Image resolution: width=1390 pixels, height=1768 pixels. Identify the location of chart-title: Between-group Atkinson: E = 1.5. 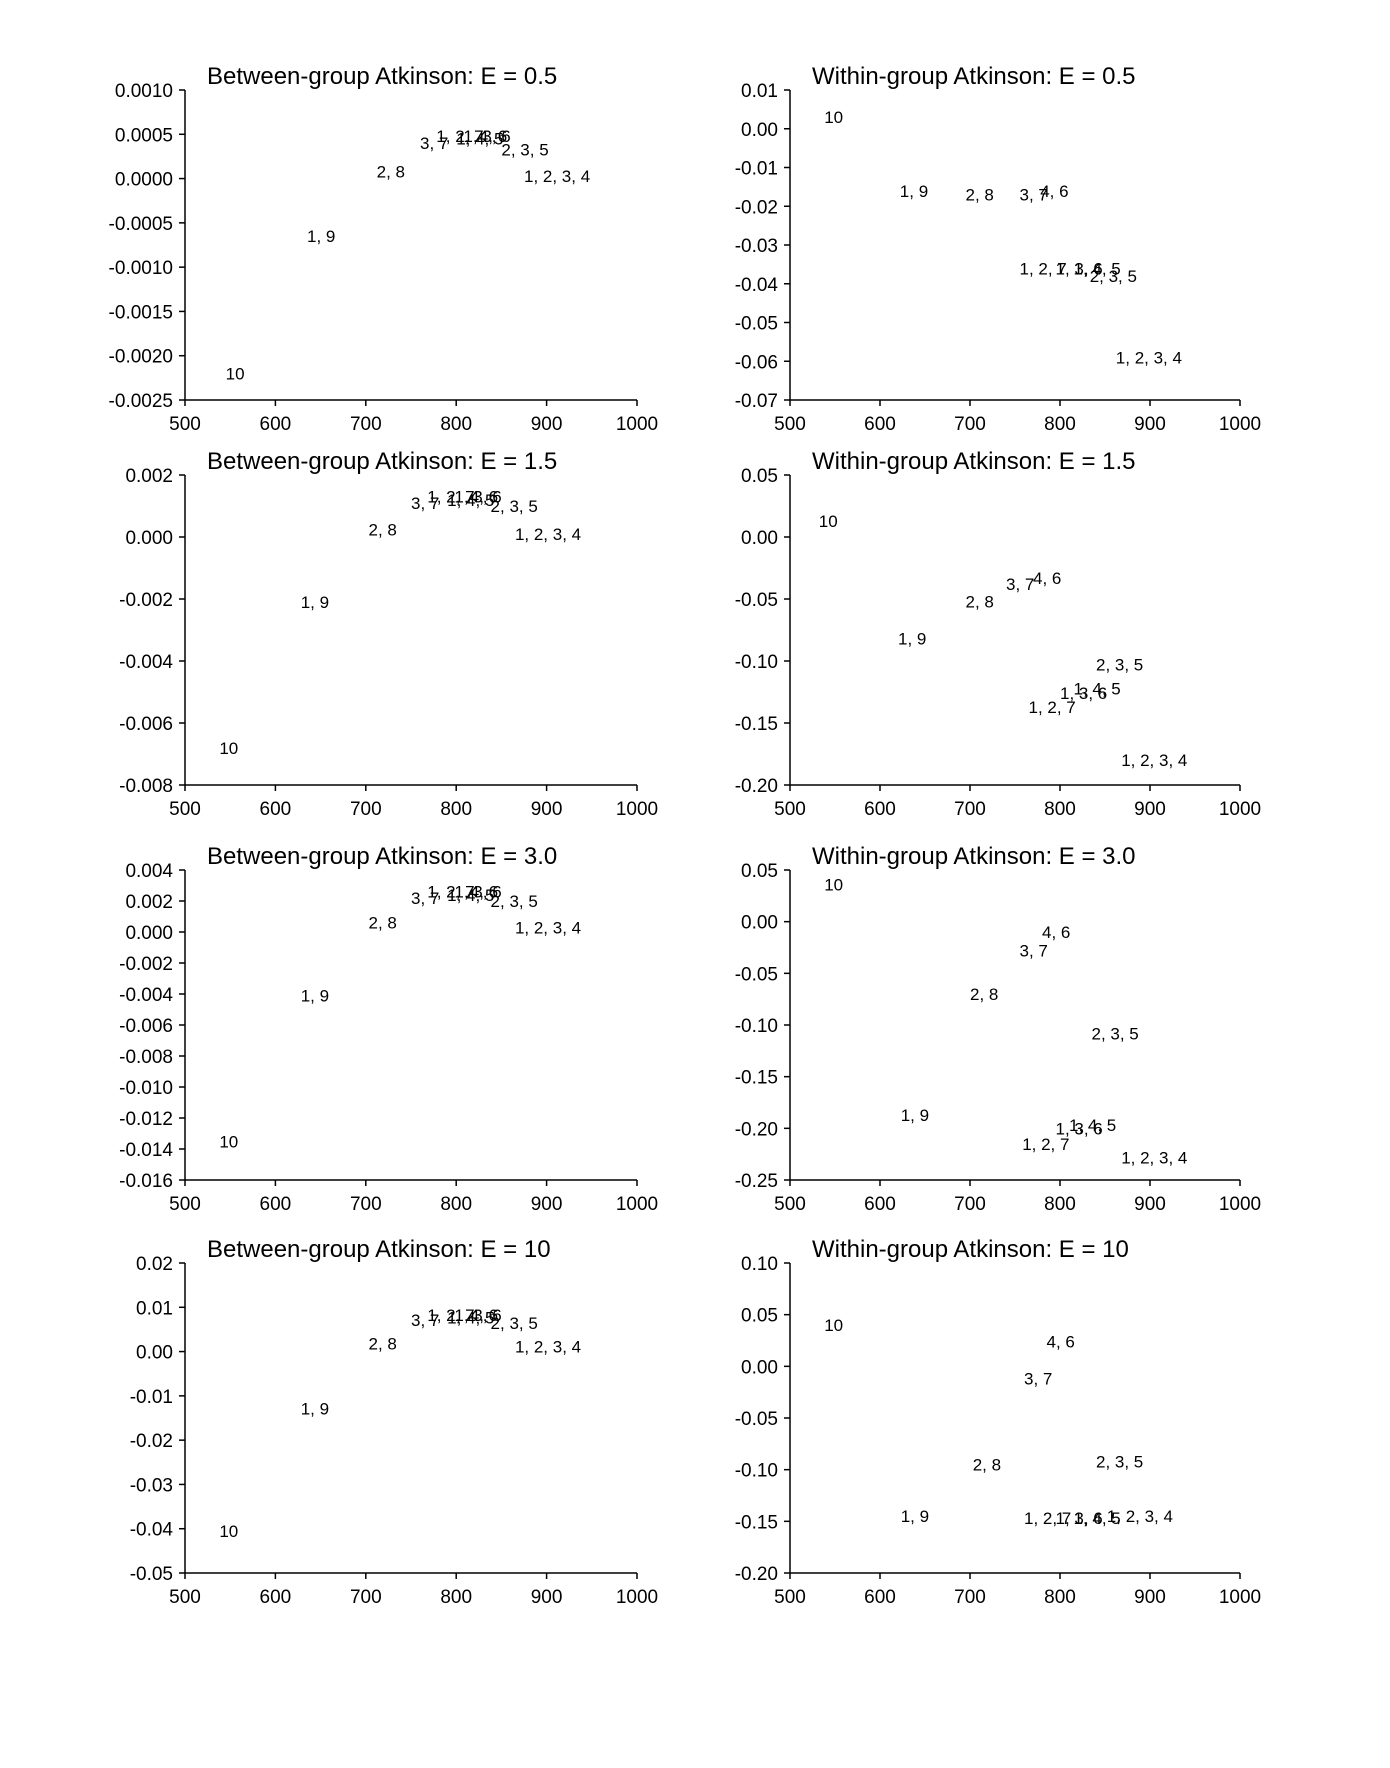
(382, 461).